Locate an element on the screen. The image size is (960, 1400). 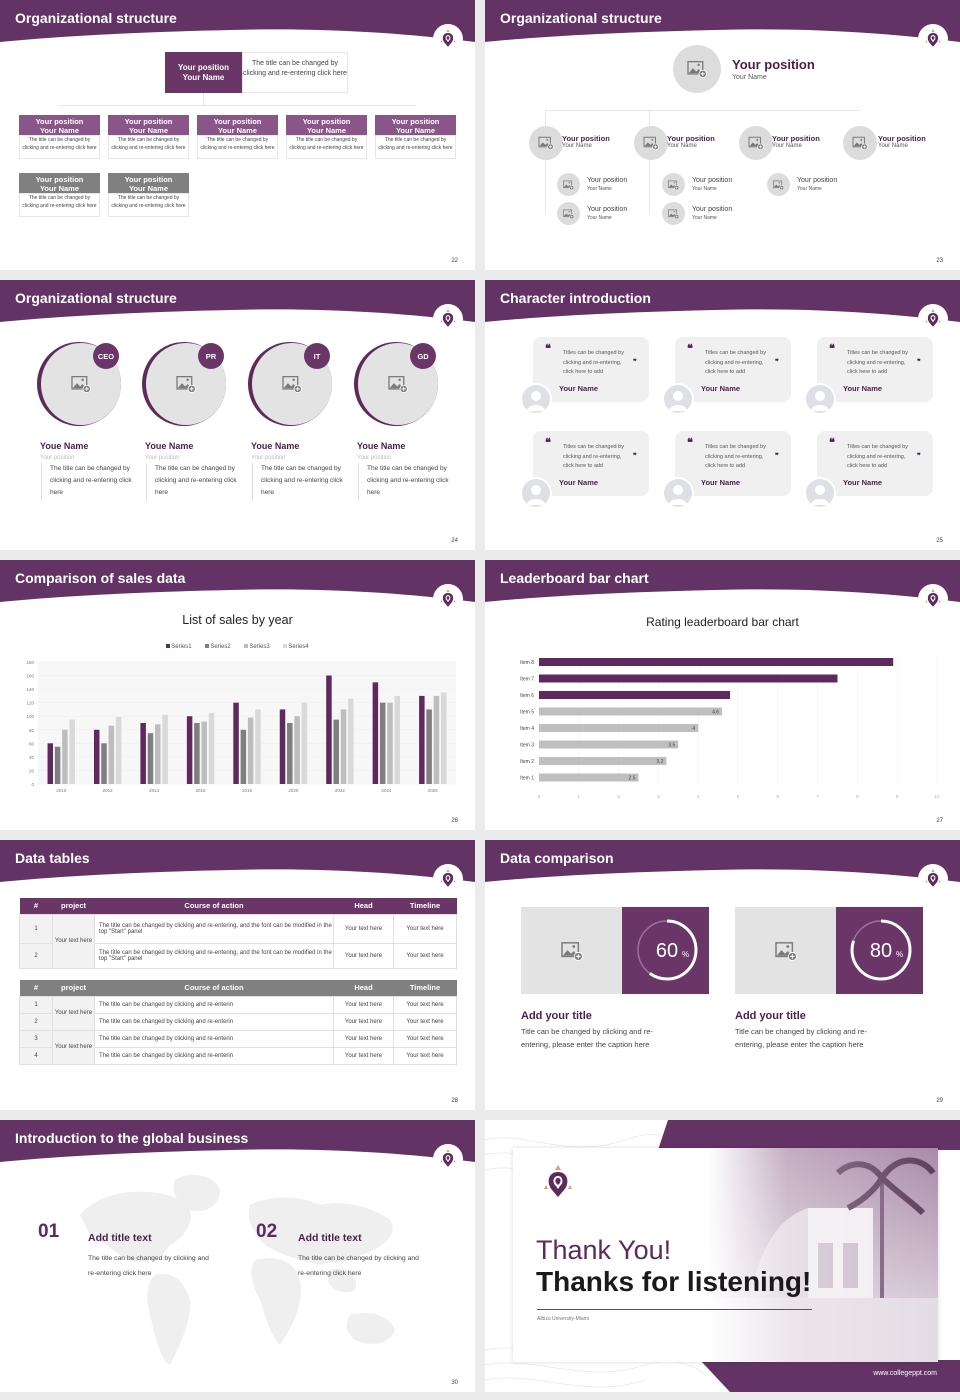
role-badge: IT is located at coordinates (317, 356).